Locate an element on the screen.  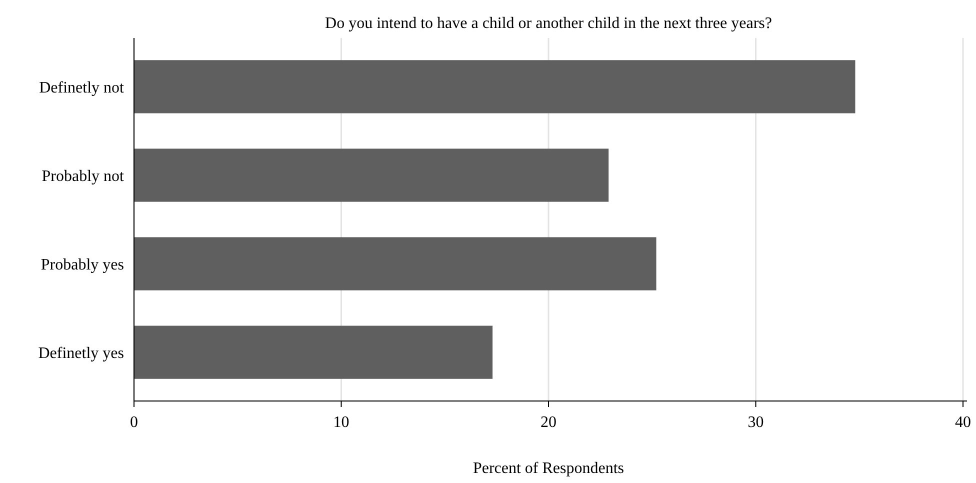
x-tick-label: 40 is located at coordinates (963, 422).